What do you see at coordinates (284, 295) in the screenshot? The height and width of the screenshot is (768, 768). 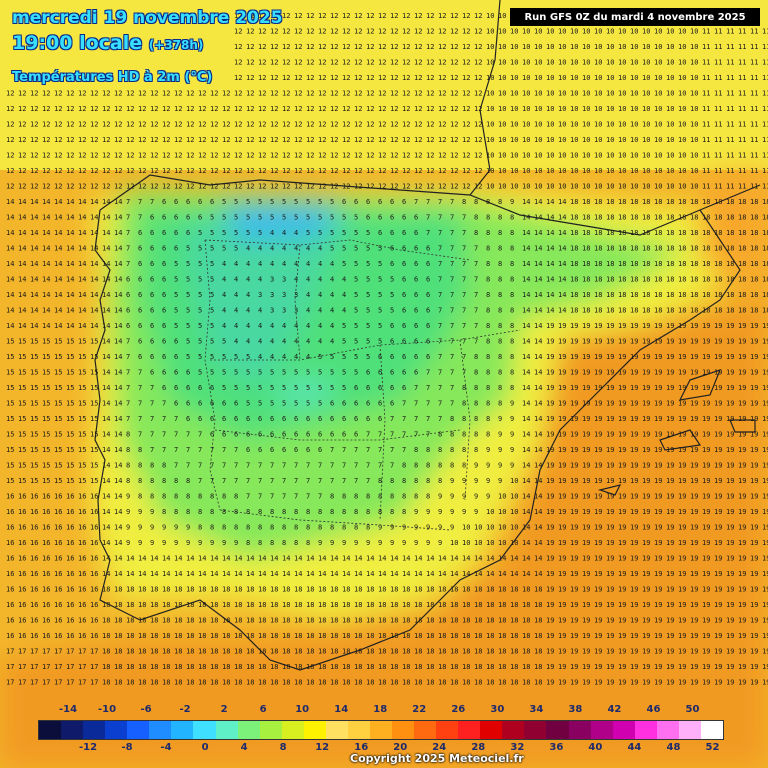 I see `grid-value: 3` at bounding box center [284, 295].